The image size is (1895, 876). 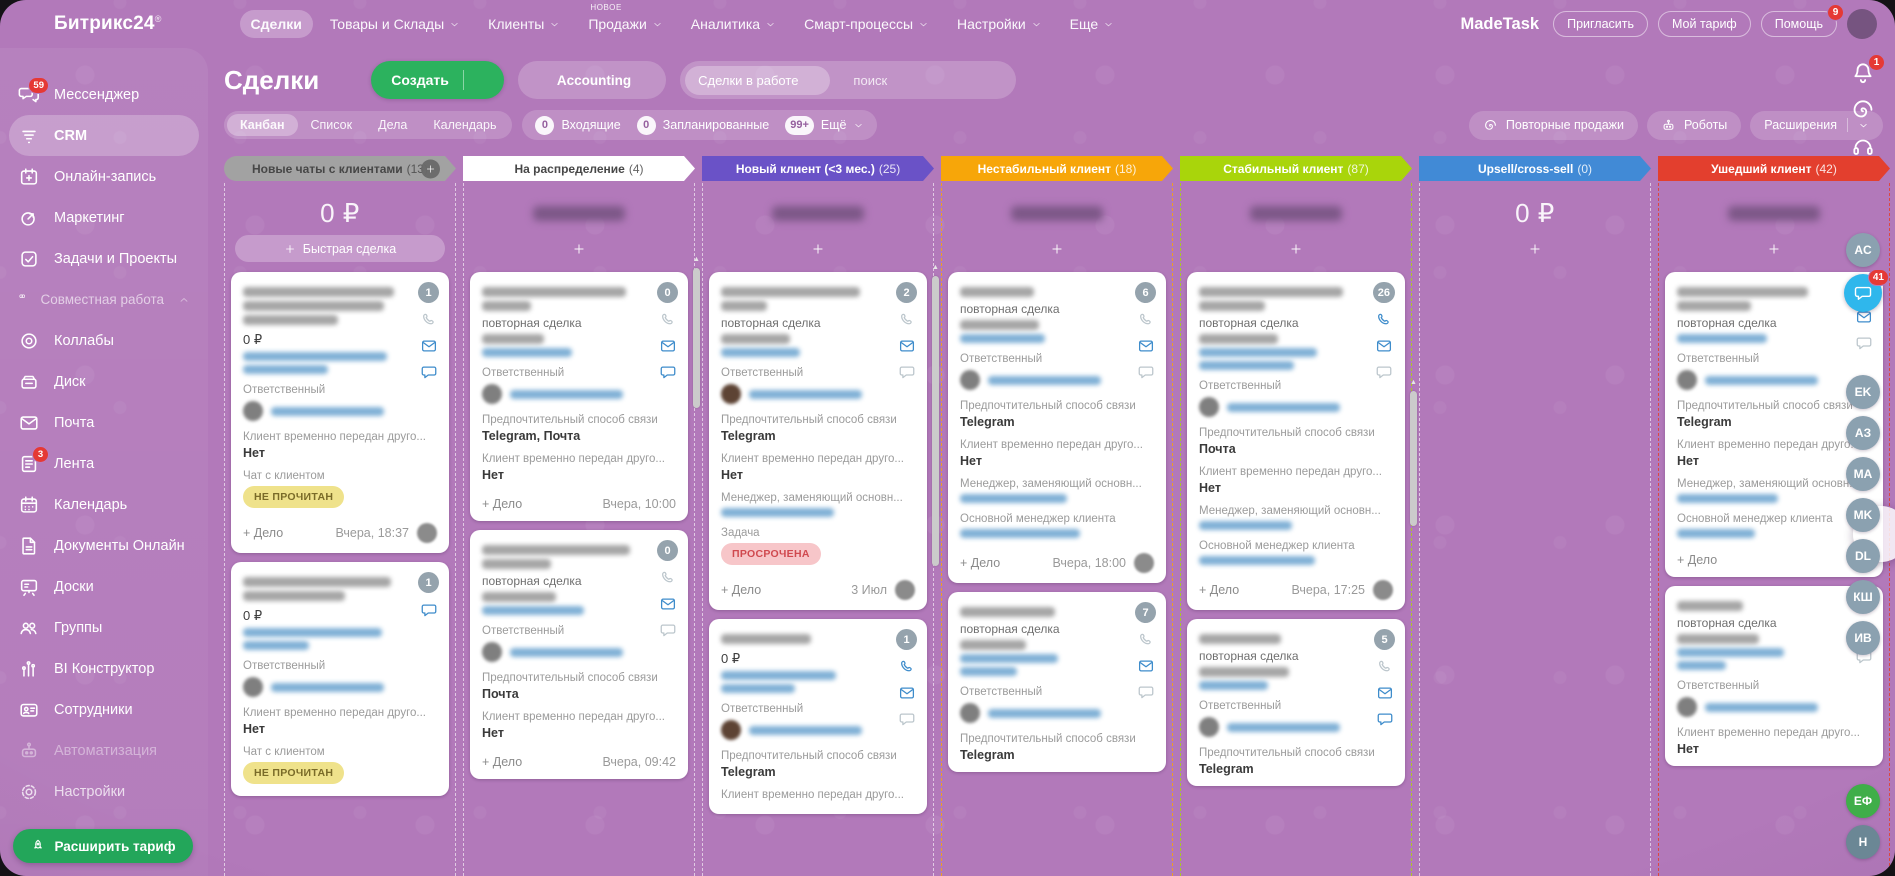 I want to click on sidebar-item-документы-онлайн: Документы Онлайн, so click(x=104, y=545).